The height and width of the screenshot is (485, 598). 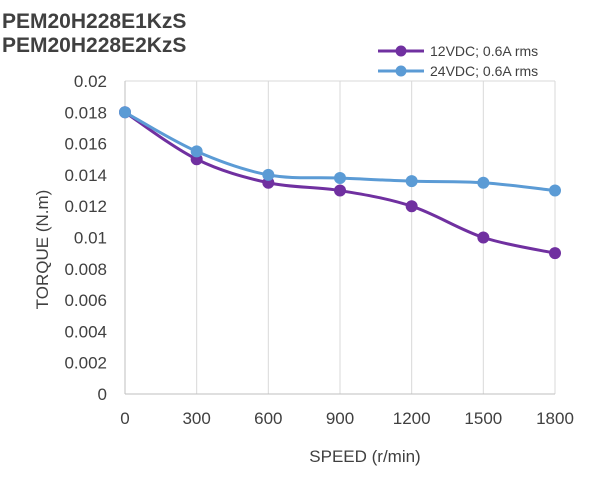 I want to click on x-tick-labels: 0 300 600 900 1200 1500 1800, so click(x=347, y=418).